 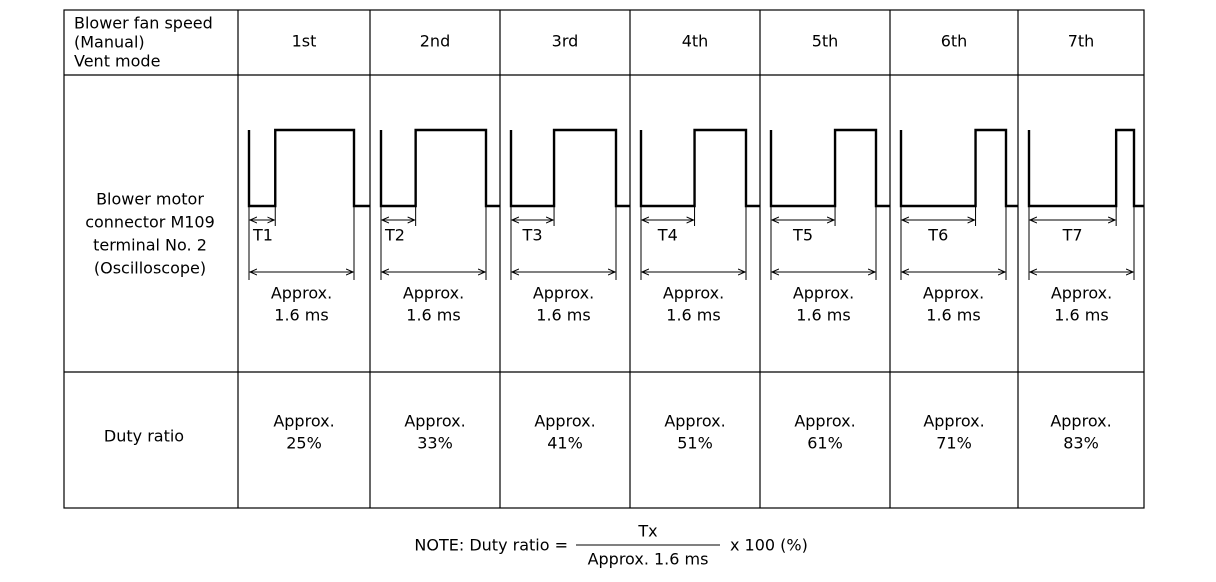 What do you see at coordinates (304, 41) in the screenshot?
I see `speed-label: 1st` at bounding box center [304, 41].